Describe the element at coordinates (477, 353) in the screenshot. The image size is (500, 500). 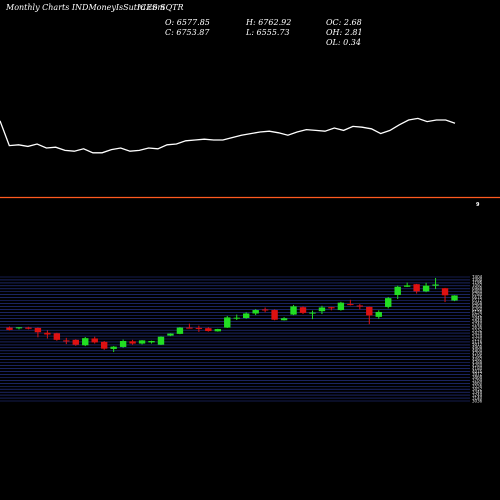
I see `price-tick-label: 4700` at that location.